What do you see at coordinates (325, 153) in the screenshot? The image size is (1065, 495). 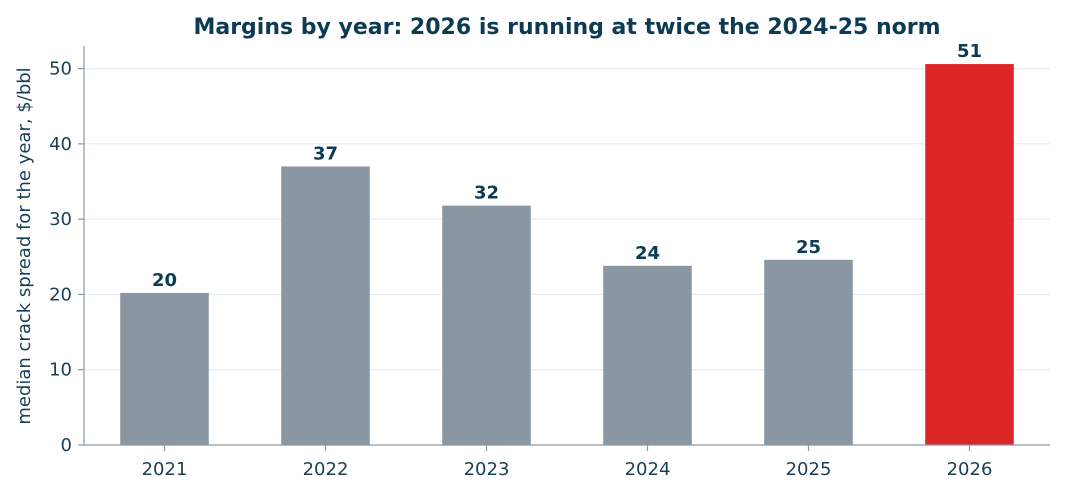 I see `data-label-2022: 37` at bounding box center [325, 153].